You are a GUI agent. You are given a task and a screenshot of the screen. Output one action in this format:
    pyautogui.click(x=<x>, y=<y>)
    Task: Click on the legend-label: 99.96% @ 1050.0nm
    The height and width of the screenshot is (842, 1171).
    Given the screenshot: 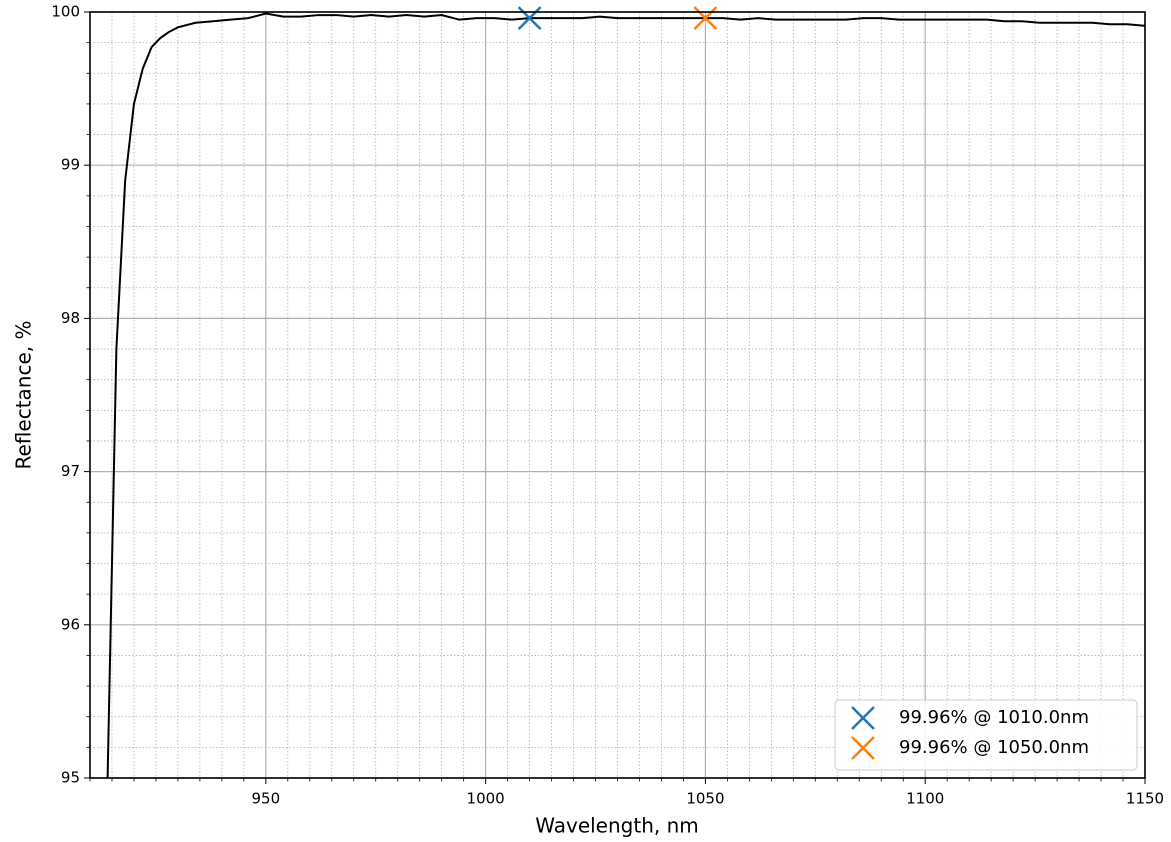 What is the action you would take?
    pyautogui.click(x=994, y=747)
    